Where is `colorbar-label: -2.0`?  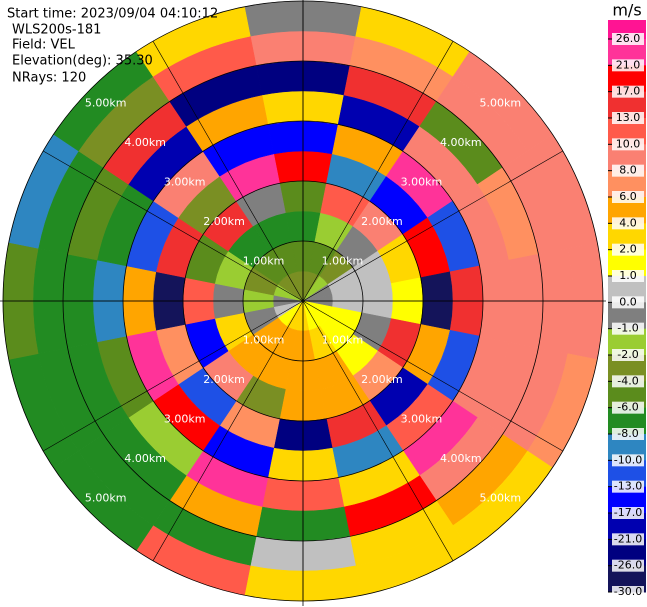
colorbar-label: -2.0 is located at coordinates (627, 354).